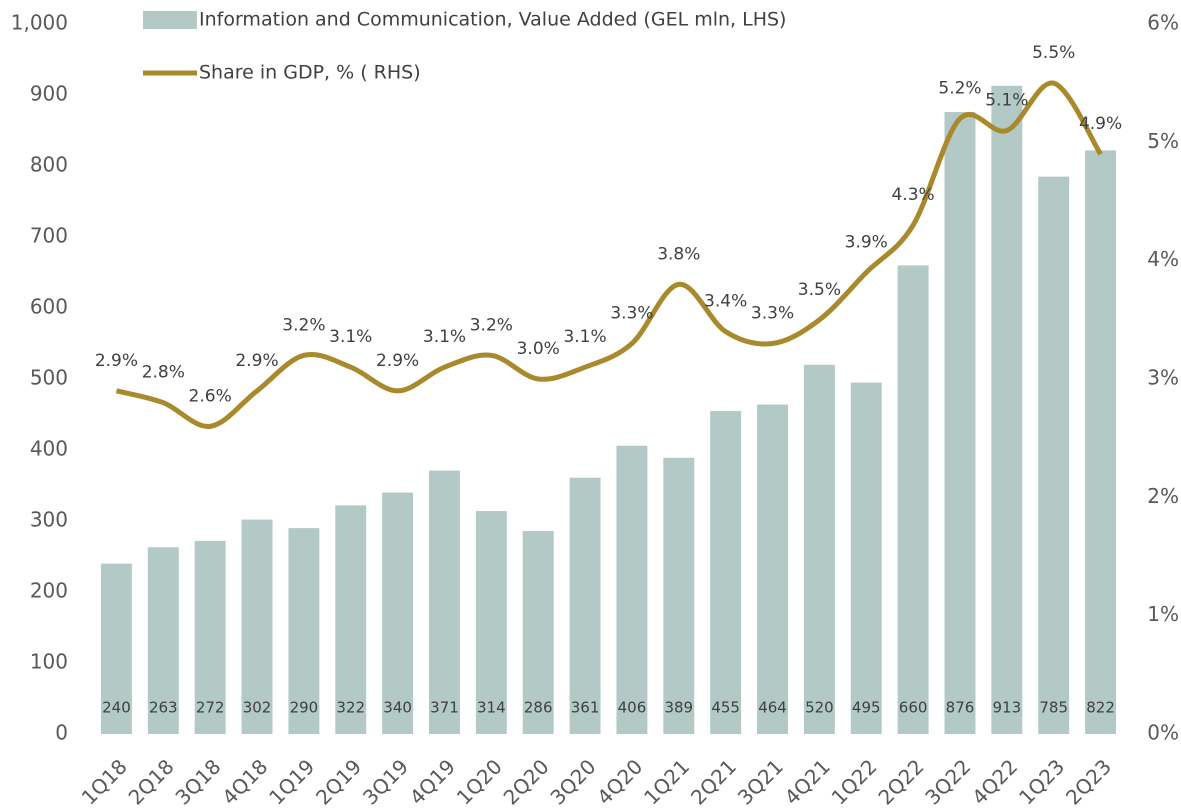 Image resolution: width=1181 pixels, height=809 pixels. What do you see at coordinates (772, 708) in the screenshot?
I see `bar-value-label: 464` at bounding box center [772, 708].